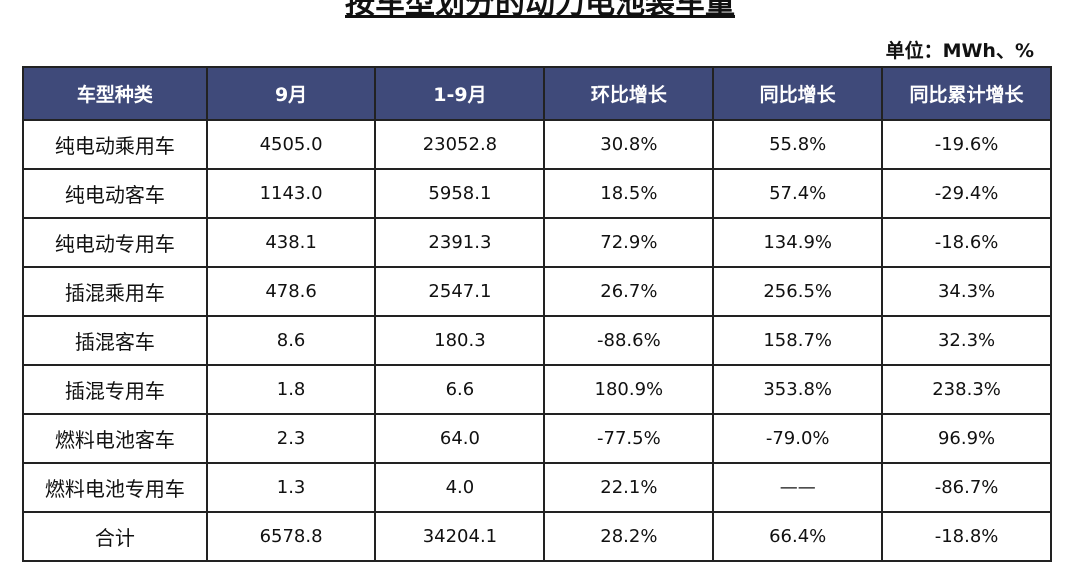  Describe the element at coordinates (115, 487) in the screenshot. I see `vehicle-type-cell: 燃料电池专用车` at that location.